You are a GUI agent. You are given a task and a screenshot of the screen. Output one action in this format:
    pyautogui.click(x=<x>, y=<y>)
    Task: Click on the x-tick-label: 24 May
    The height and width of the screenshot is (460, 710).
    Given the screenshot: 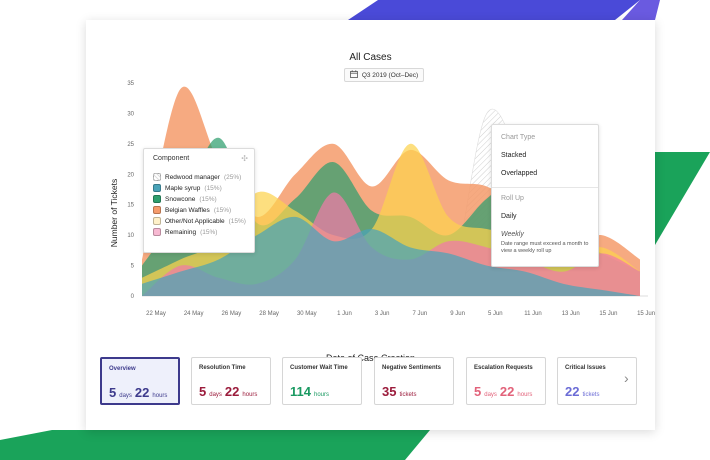 What is the action you would take?
    pyautogui.click(x=194, y=314)
    